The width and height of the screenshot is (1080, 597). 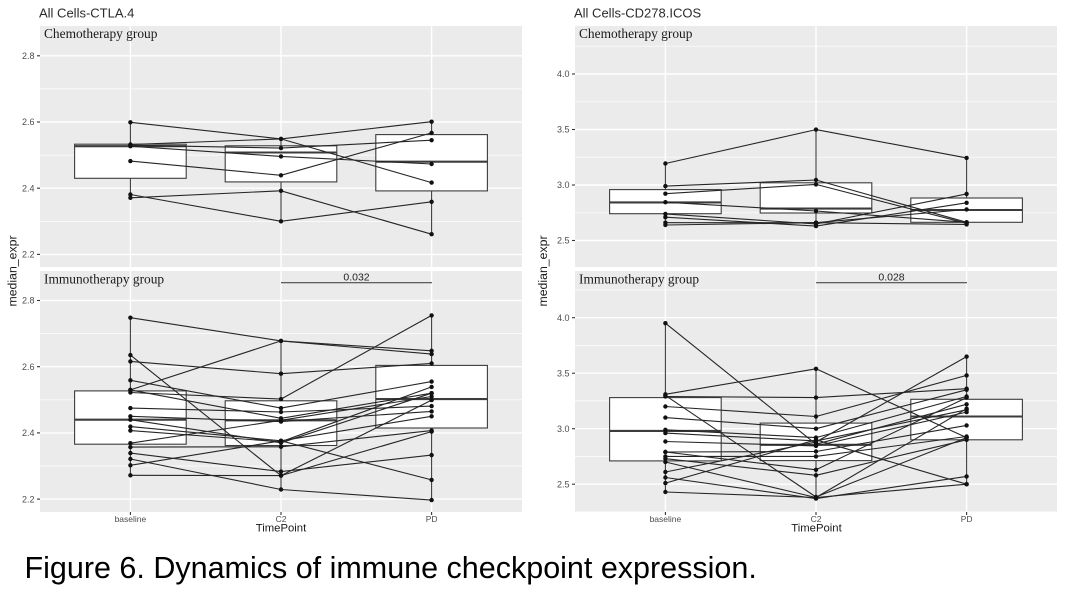 I want to click on svg-text: All Cells-CD278.ICOS, so click(x=637, y=13).